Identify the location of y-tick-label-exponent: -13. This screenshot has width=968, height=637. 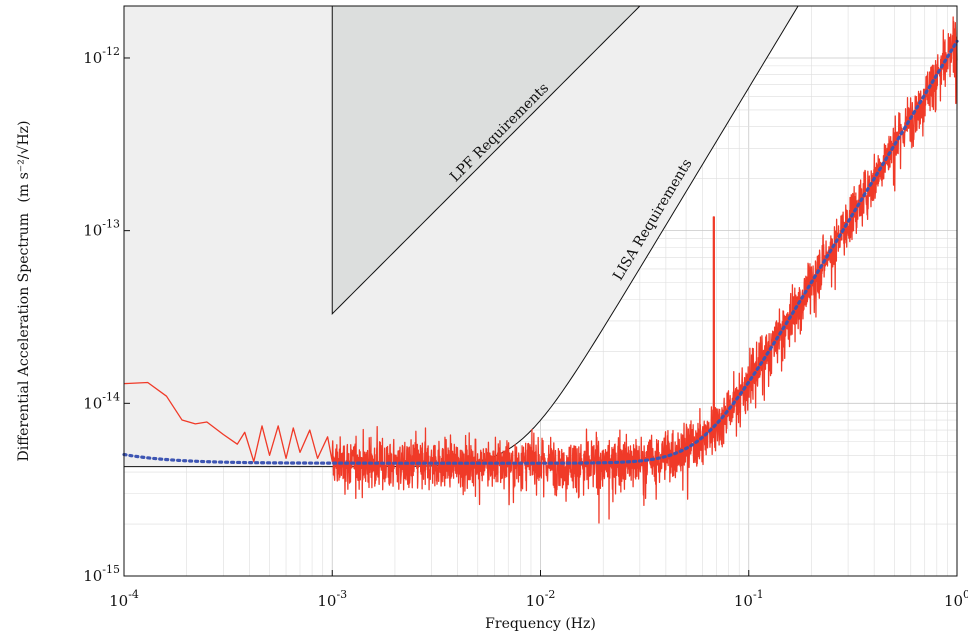
(111, 224).